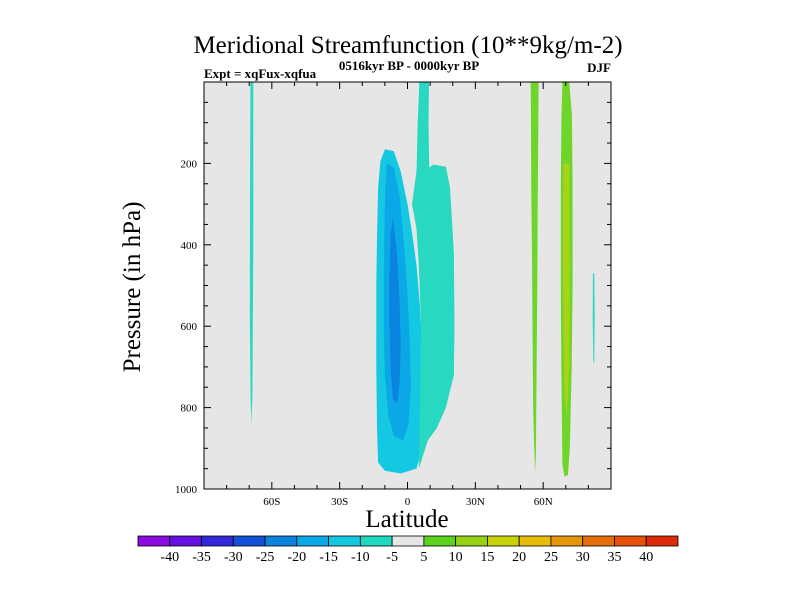 The height and width of the screenshot is (600, 800). What do you see at coordinates (475, 502) in the screenshot?
I see `x-tick-label: 30N` at bounding box center [475, 502].